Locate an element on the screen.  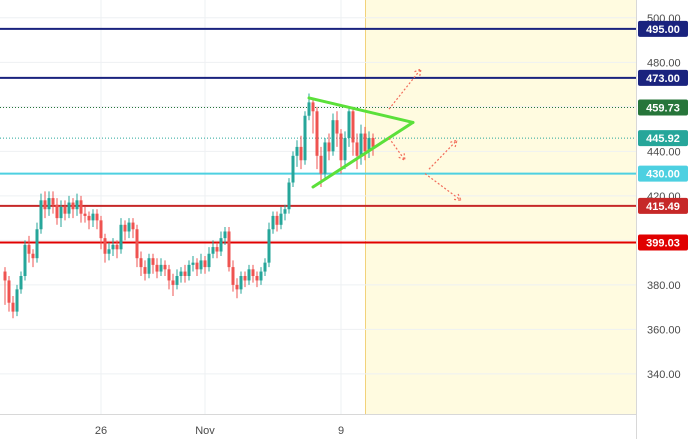
y-tick-label: 340.00 is located at coordinates (664, 375).